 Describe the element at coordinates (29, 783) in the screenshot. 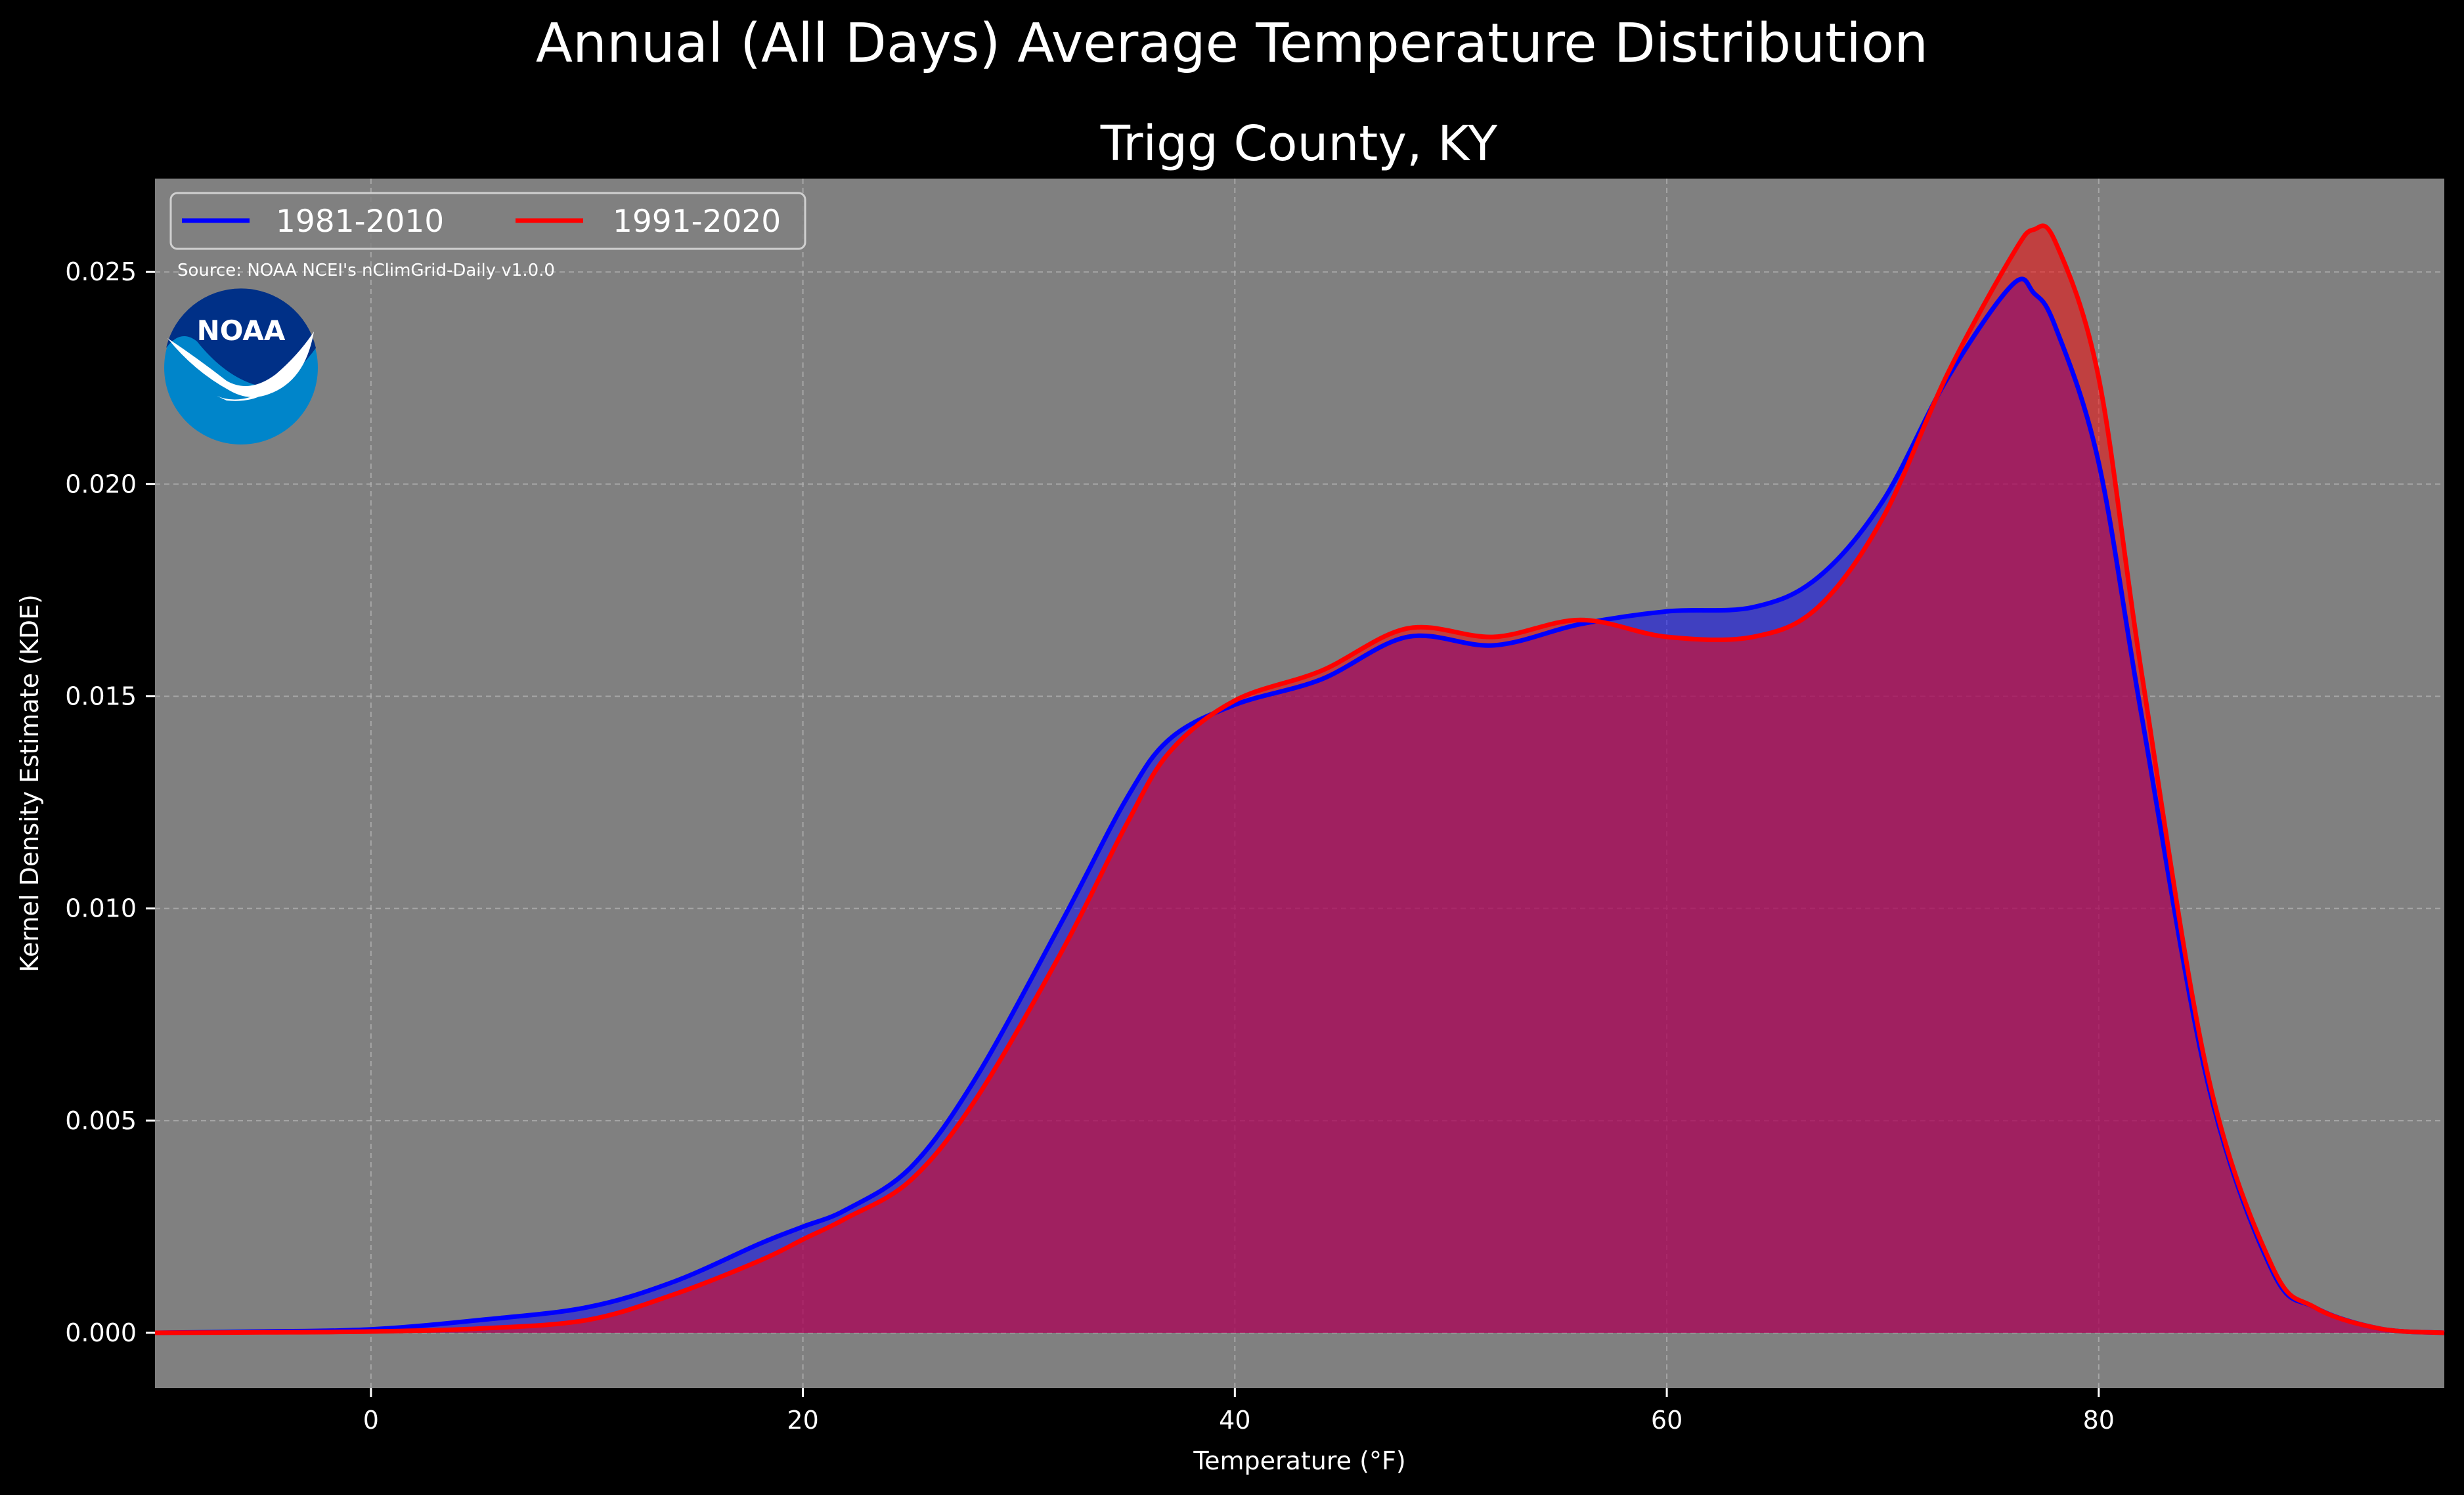

I see `y-axis-label: Kernel Density Estimate (KDE)` at that location.